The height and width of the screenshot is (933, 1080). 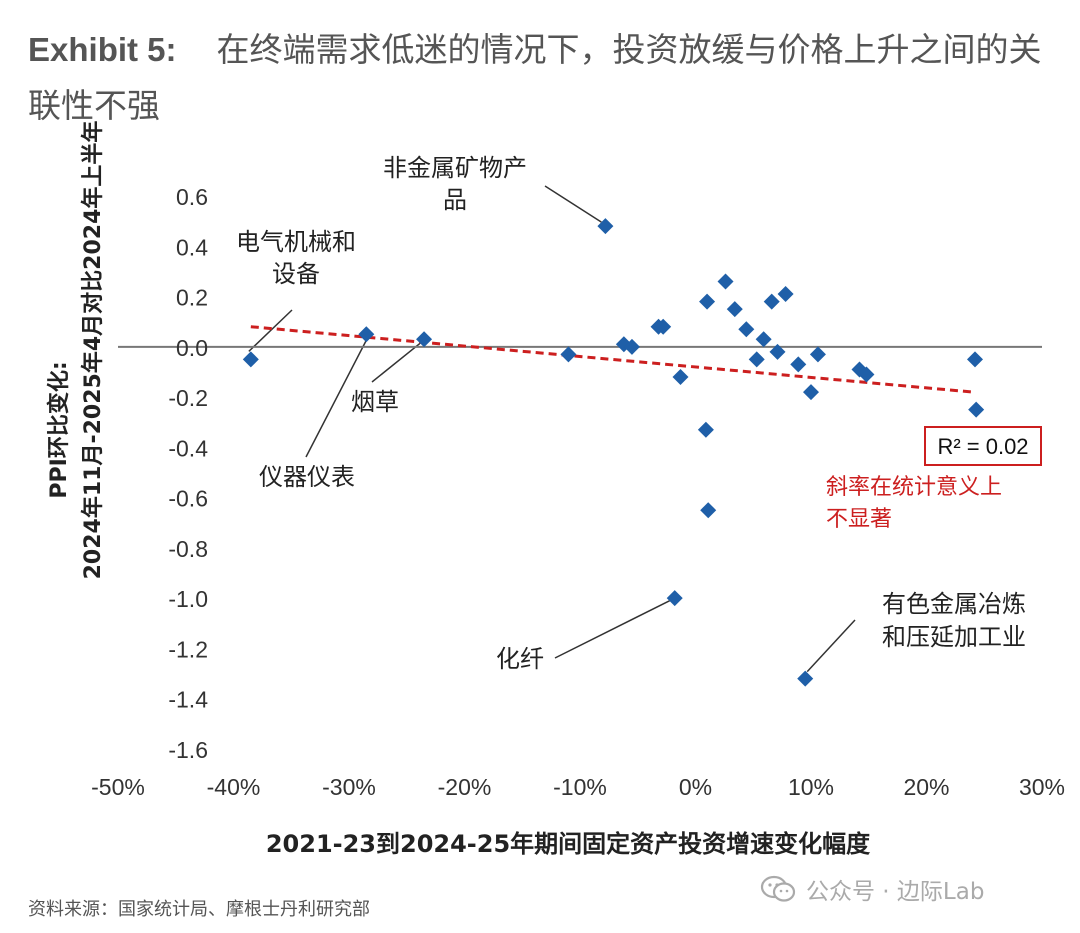 I want to click on slope-note: 斜率在统计意义上, so click(x=914, y=487).